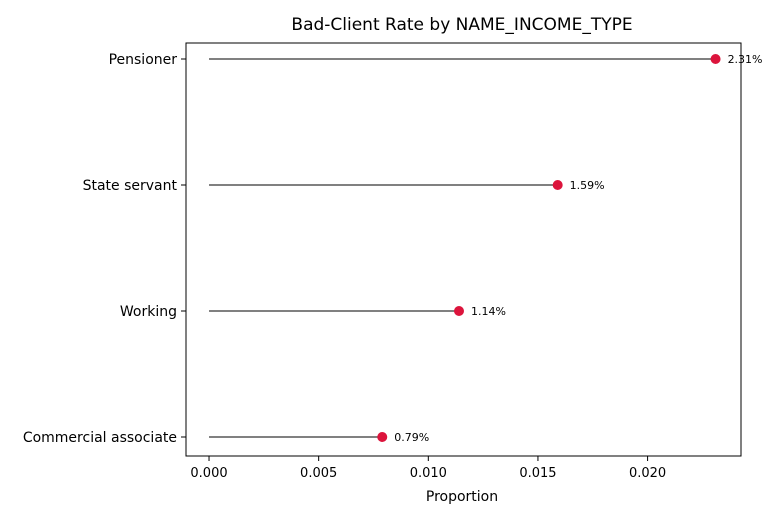  What do you see at coordinates (462, 497) in the screenshot?
I see `x-axis-title: Proportion` at bounding box center [462, 497].